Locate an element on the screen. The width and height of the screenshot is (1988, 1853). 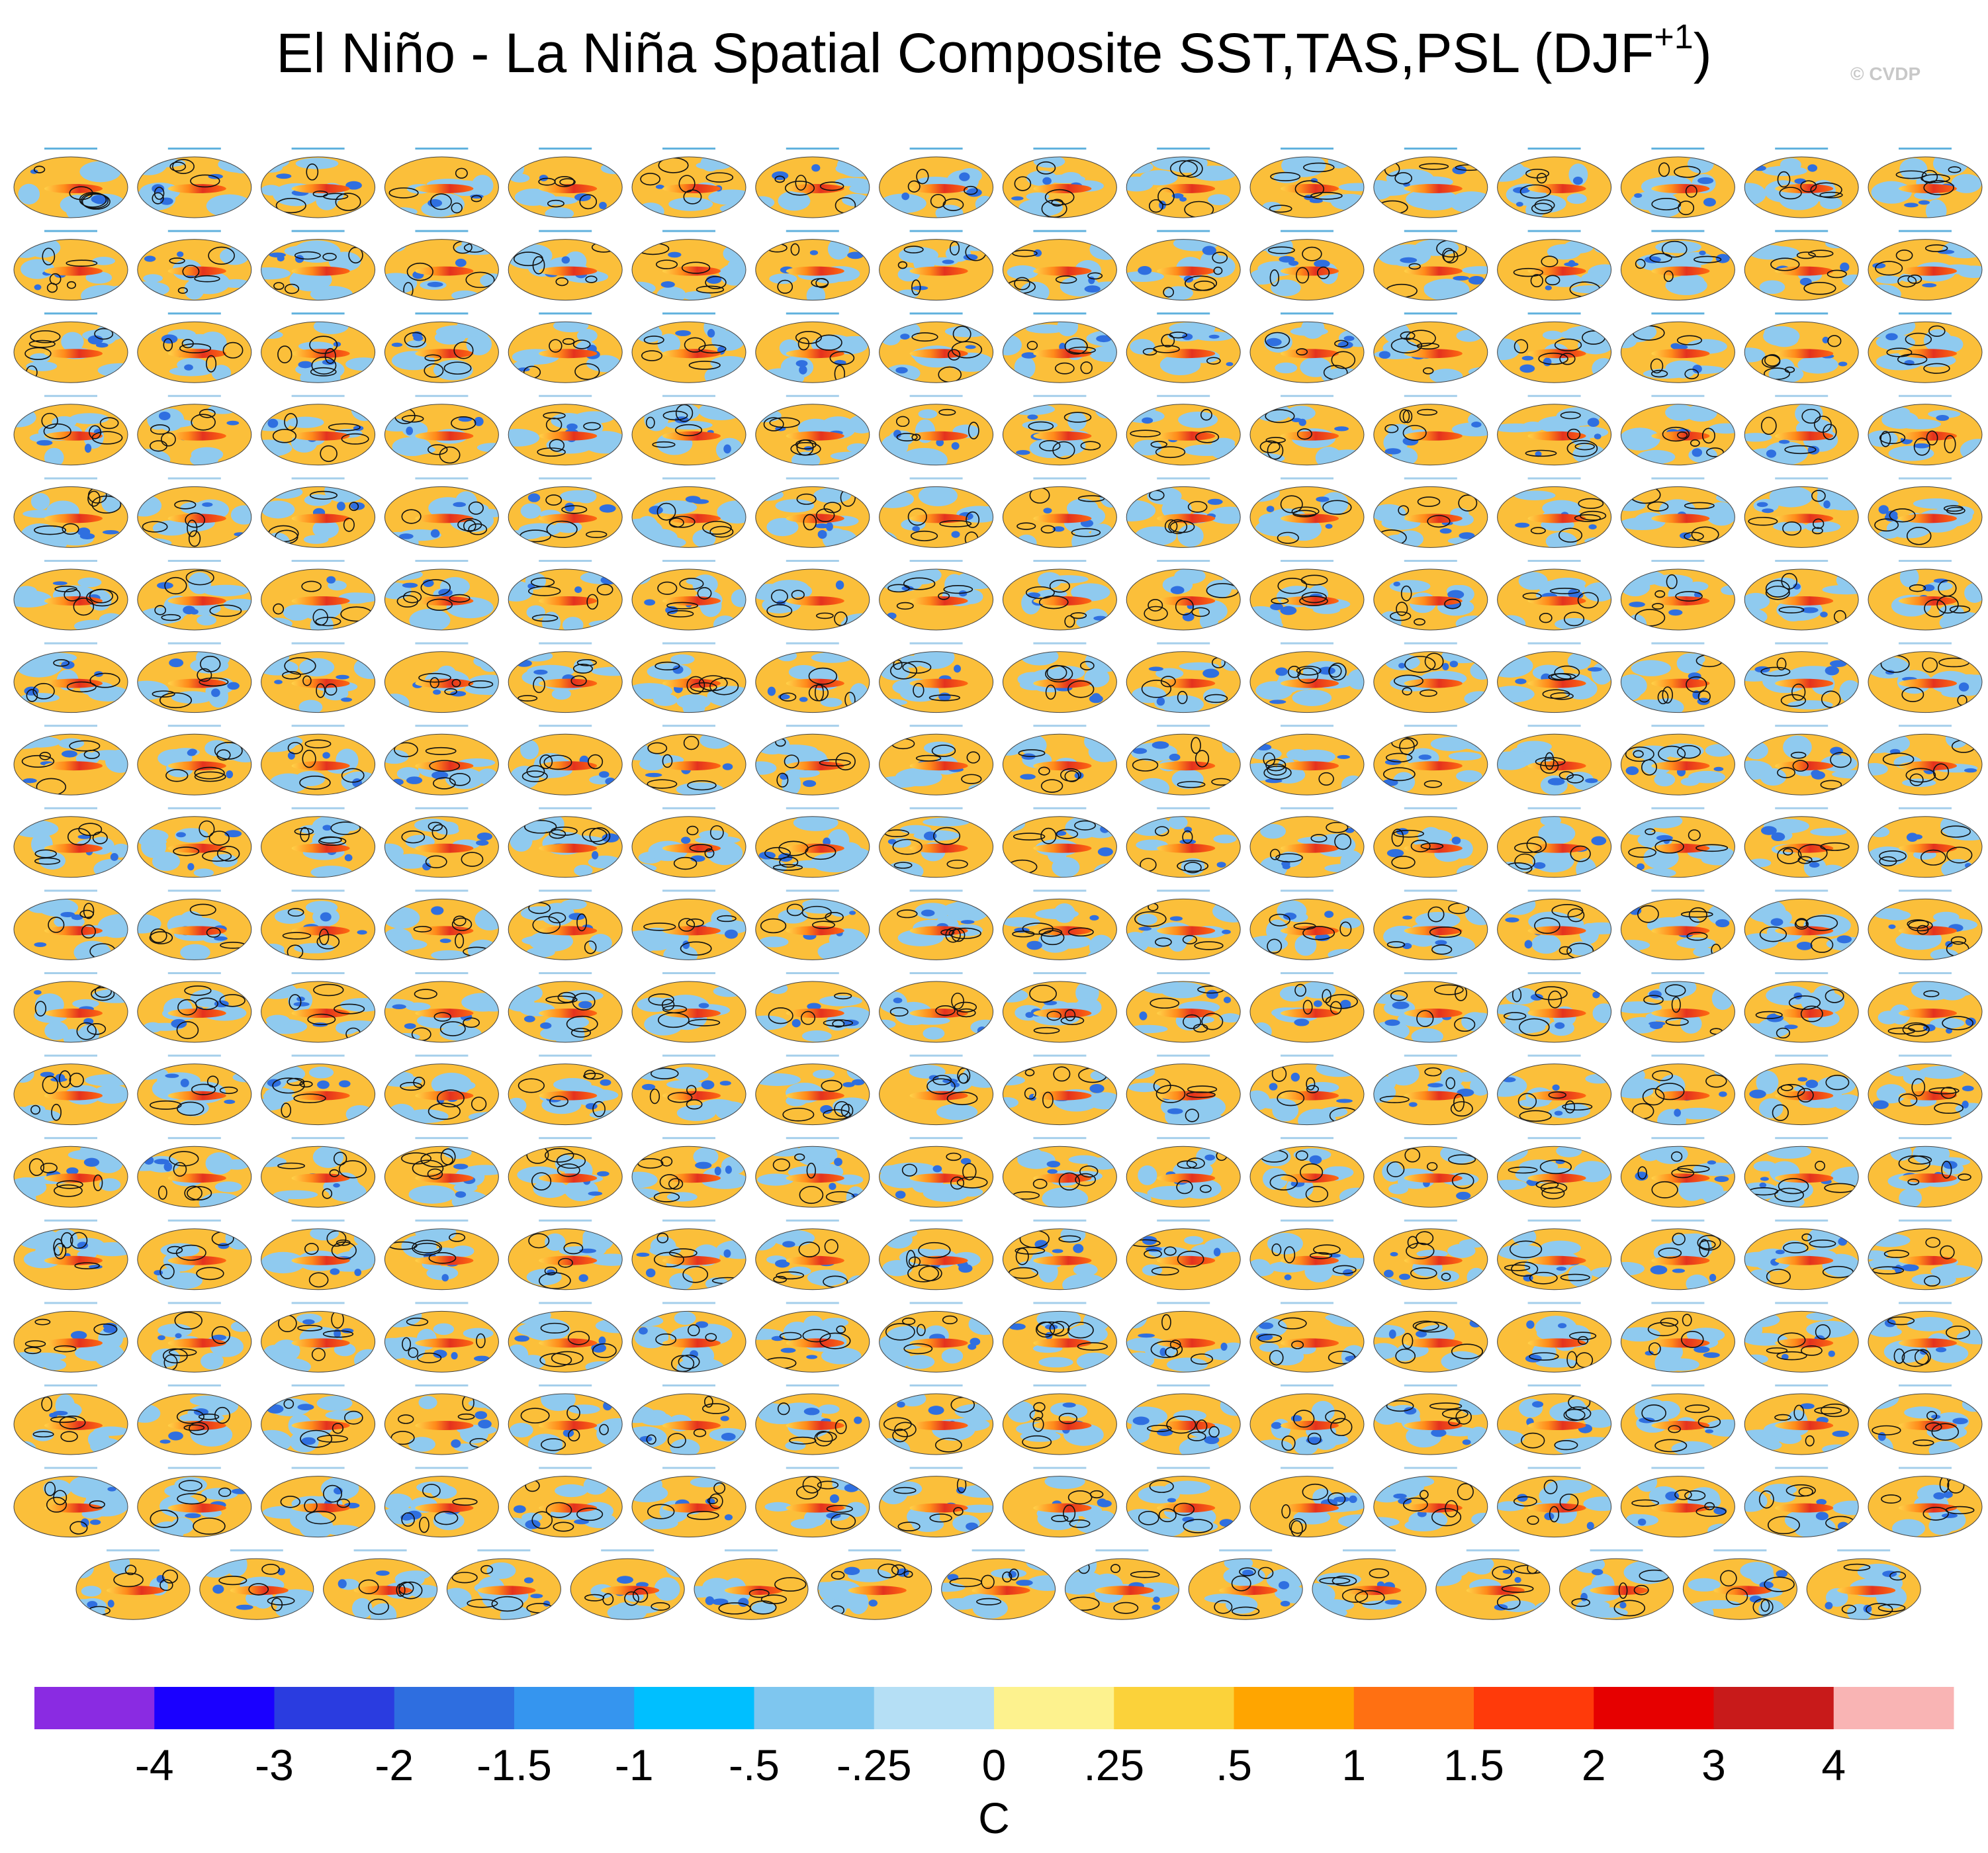
colorbar-tick-label: -1 is located at coordinates (634, 1764).